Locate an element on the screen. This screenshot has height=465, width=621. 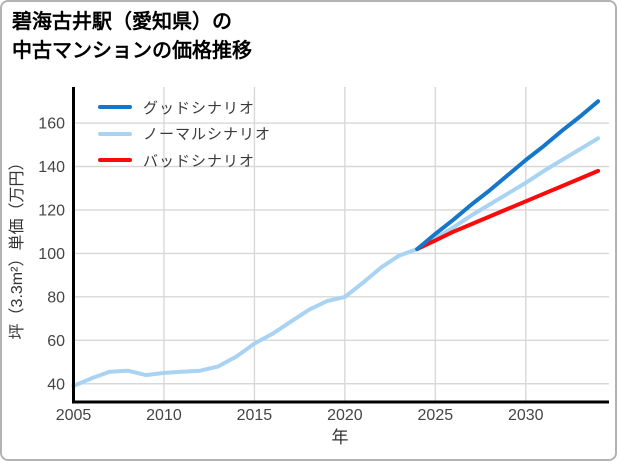
y-tick-label: 40 is located at coordinates (56, 384).